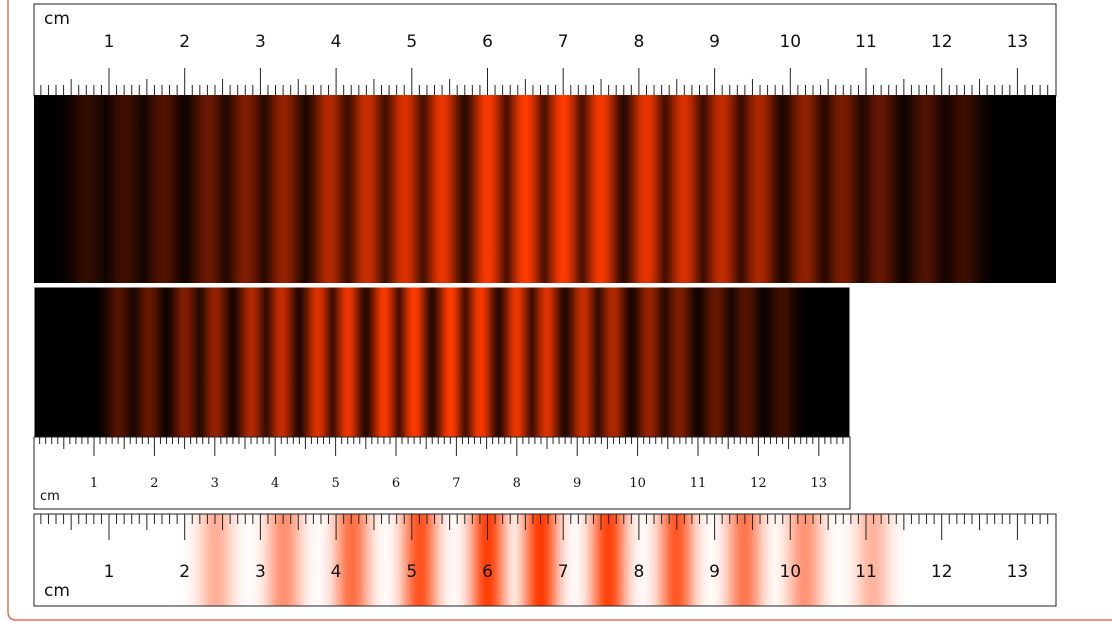  Describe the element at coordinates (109, 572) in the screenshot. I see `overlay-ruler-number: 1` at that location.